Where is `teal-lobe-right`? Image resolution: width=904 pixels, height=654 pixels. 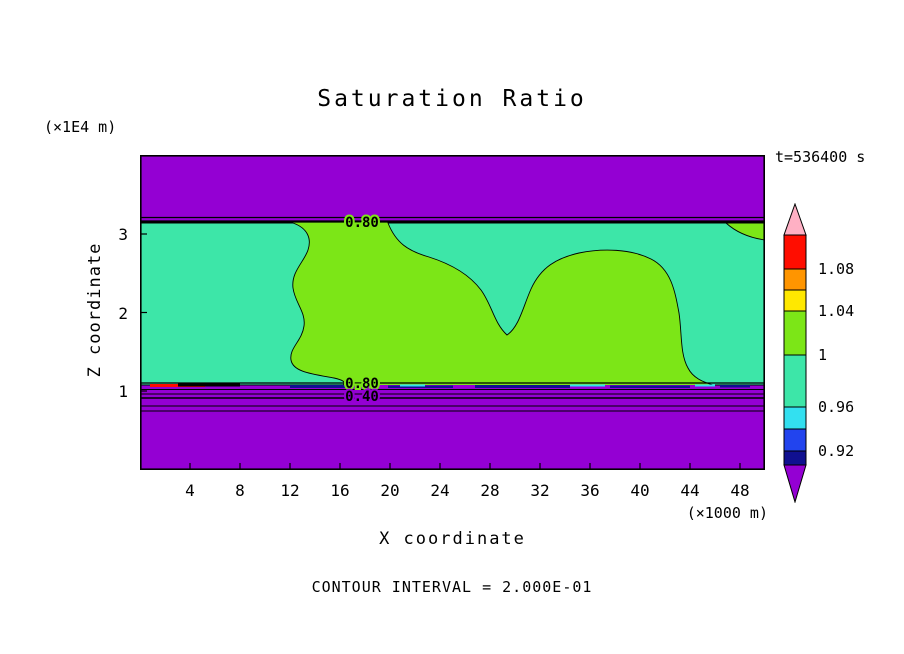
teal-lobe-right is located at coordinates (576, 304).